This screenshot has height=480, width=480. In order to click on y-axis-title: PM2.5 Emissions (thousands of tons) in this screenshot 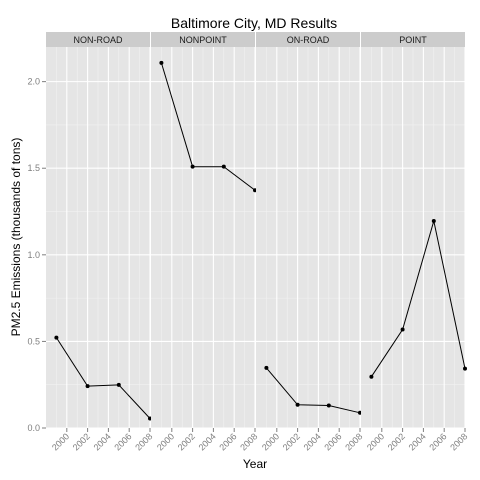, I will do `click(16, 237)`.